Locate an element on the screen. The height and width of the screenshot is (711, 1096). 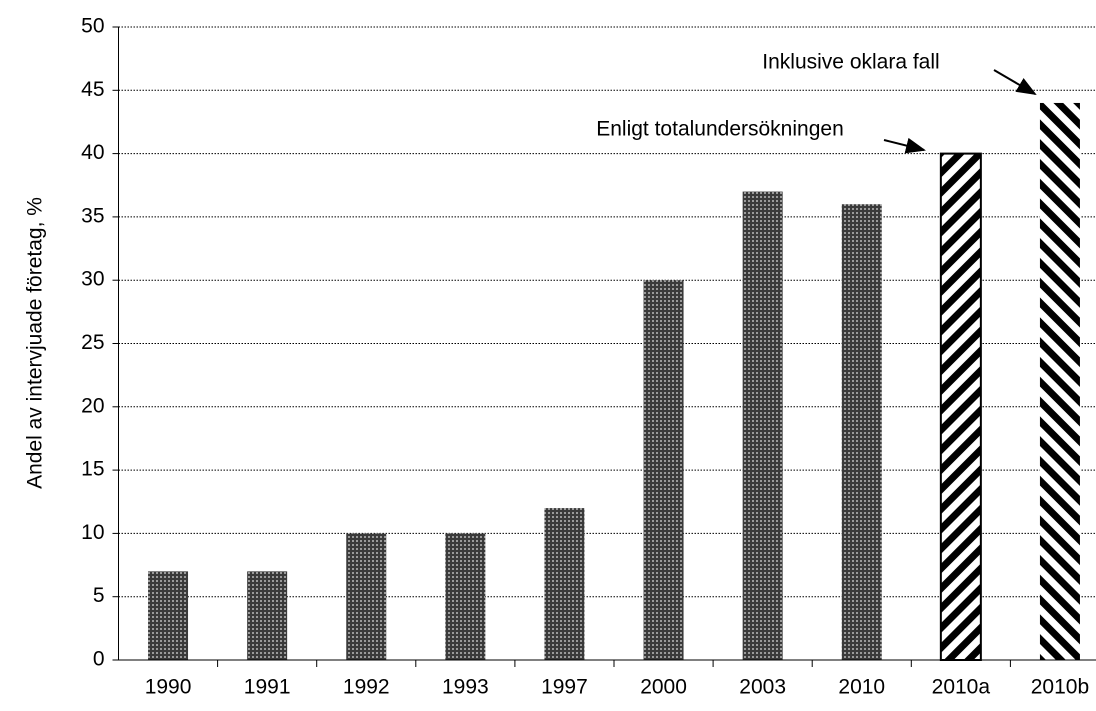
y-axis-label: Andel av intervjuade företag, % is located at coordinates (35, 343).